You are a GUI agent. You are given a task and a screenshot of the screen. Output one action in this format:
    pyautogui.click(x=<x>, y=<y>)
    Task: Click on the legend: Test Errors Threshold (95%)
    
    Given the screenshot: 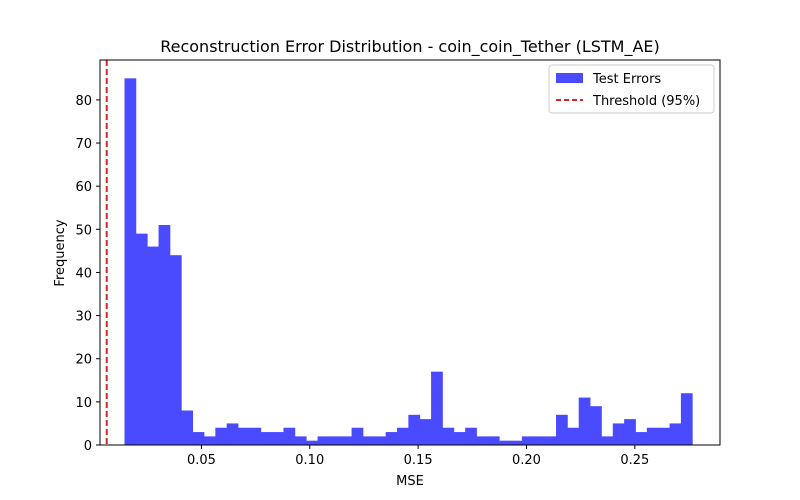 What is the action you would take?
    pyautogui.click(x=631, y=89)
    